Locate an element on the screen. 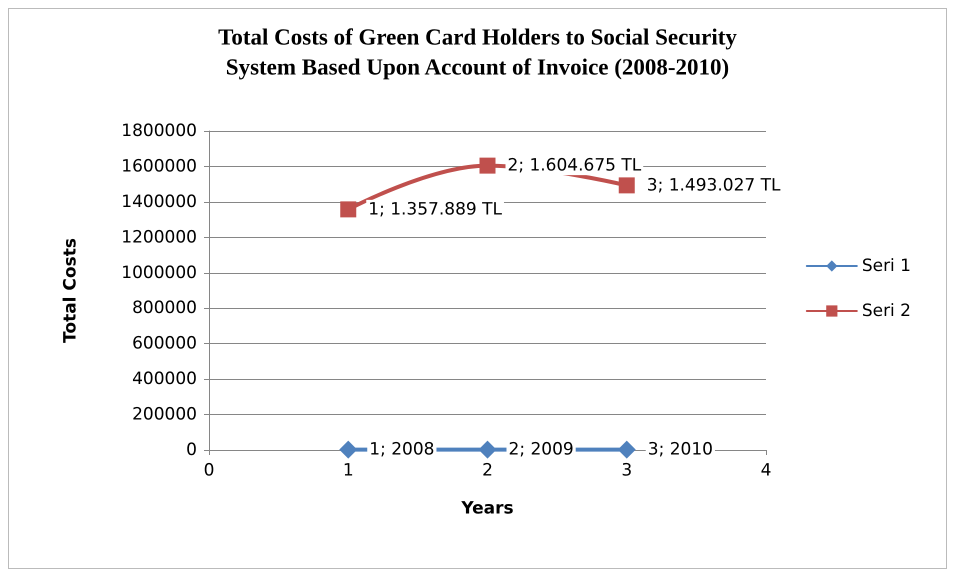 The height and width of the screenshot is (577, 955). data-label: 1; 2008 is located at coordinates (401, 450).